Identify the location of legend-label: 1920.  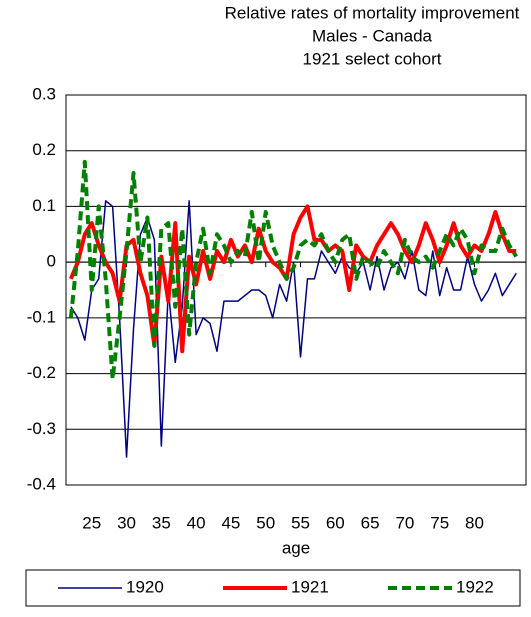
(145, 586).